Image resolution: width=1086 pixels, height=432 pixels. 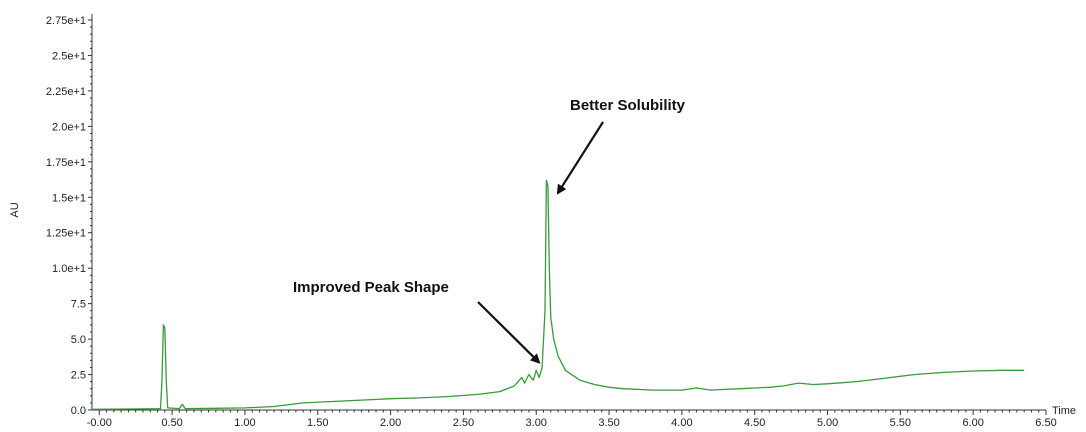 I want to click on y-tick-label: 1.75e+1, so click(x=66, y=163).